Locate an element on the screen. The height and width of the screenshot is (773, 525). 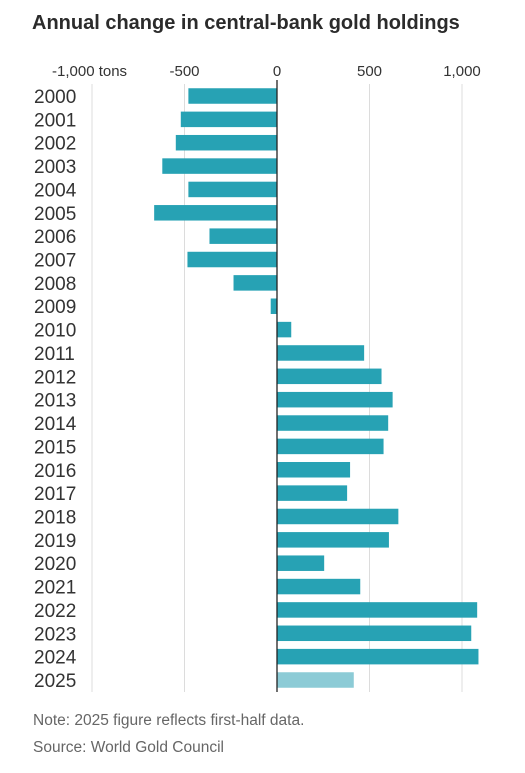
bar-2012 is located at coordinates (329, 376).